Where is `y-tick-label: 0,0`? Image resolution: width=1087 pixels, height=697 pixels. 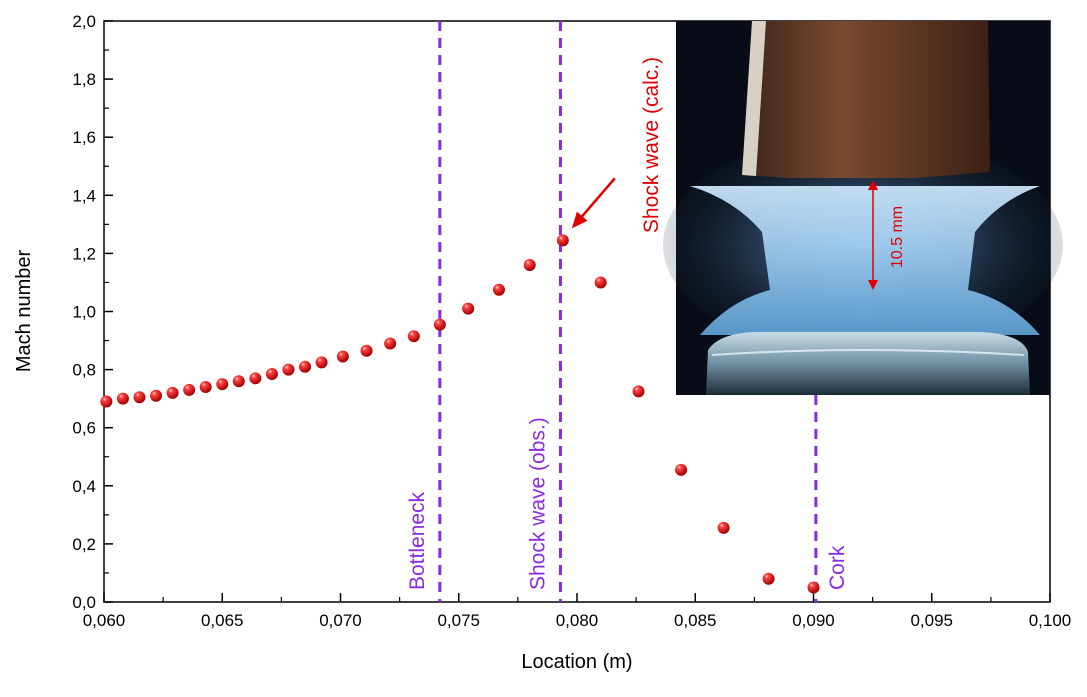
y-tick-label: 0,0 is located at coordinates (84, 602).